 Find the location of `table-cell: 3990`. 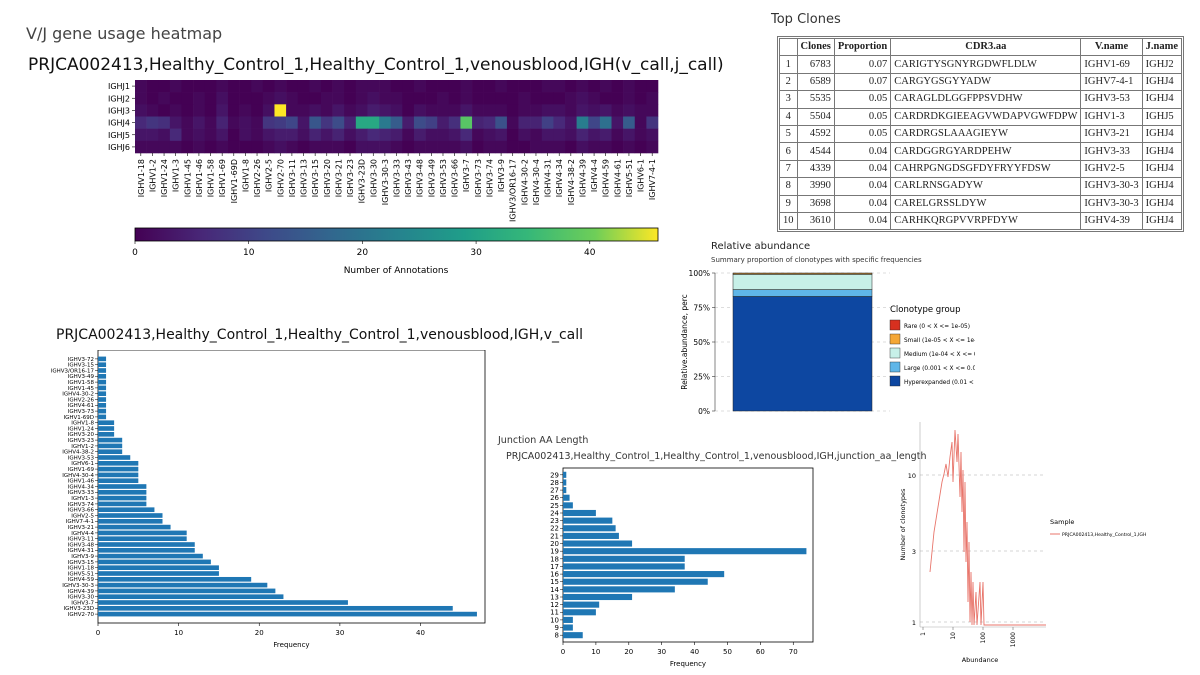

table-cell: 3990 is located at coordinates (815, 186).